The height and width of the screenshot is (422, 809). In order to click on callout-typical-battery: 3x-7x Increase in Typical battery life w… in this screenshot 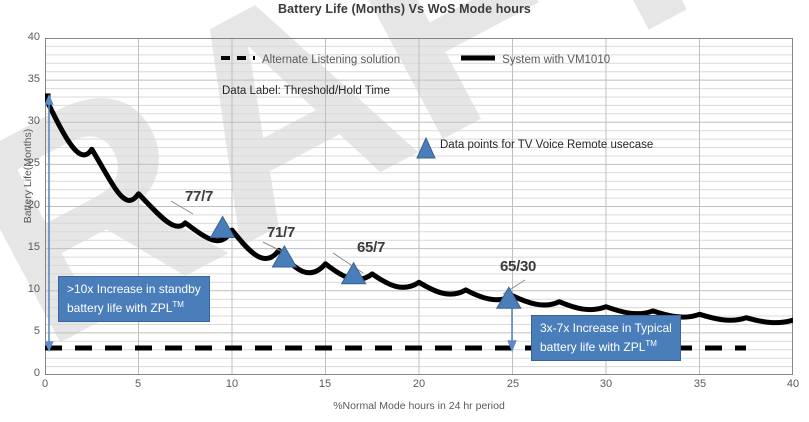, I will do `click(606, 338)`.